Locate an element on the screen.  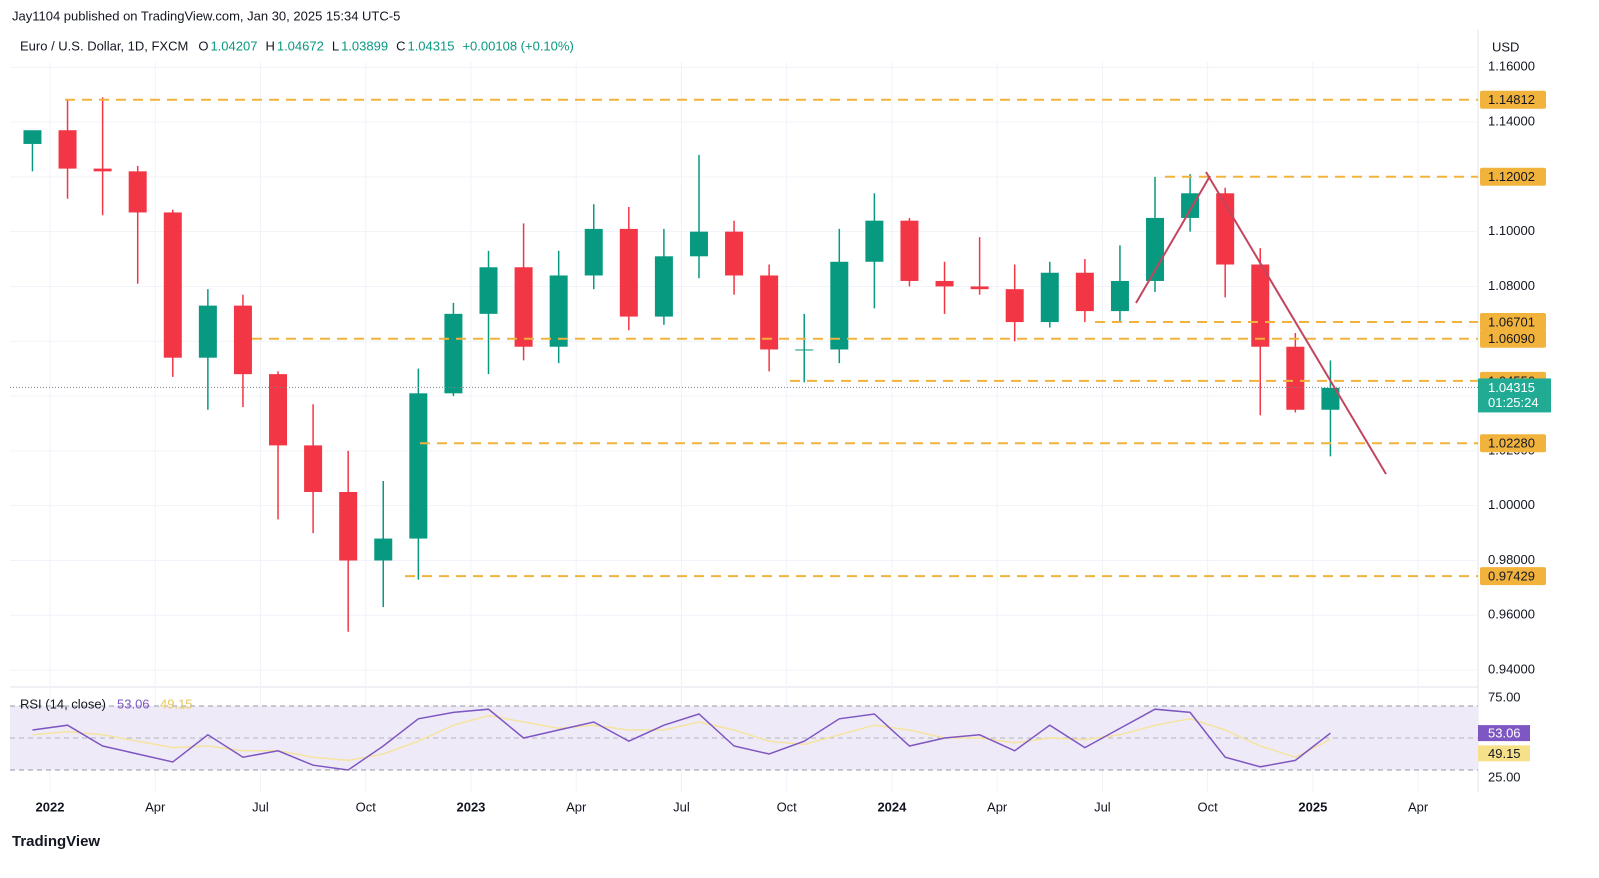
legend-item: 1.04315 is located at coordinates (430, 45).